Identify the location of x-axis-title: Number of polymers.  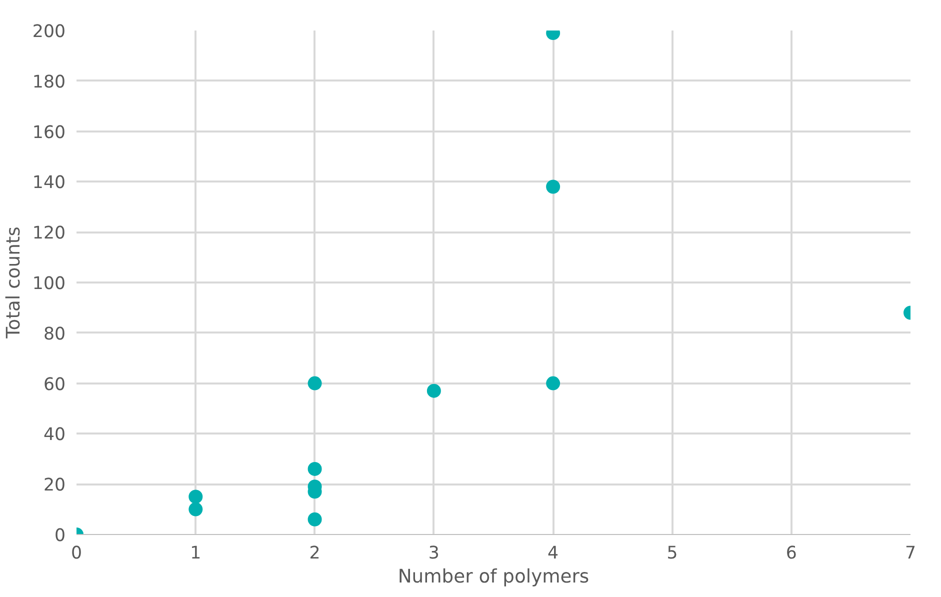
(494, 577).